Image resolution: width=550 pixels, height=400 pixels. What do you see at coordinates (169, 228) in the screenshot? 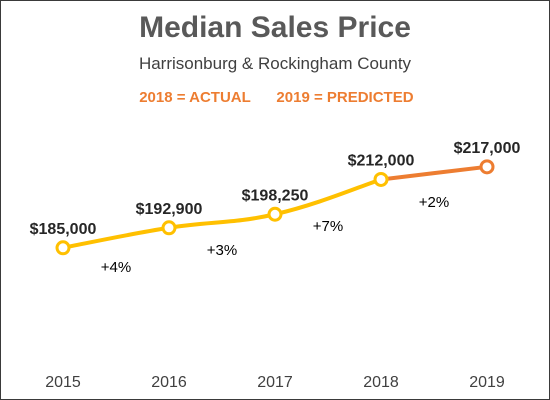
I see `data-point-2016` at bounding box center [169, 228].